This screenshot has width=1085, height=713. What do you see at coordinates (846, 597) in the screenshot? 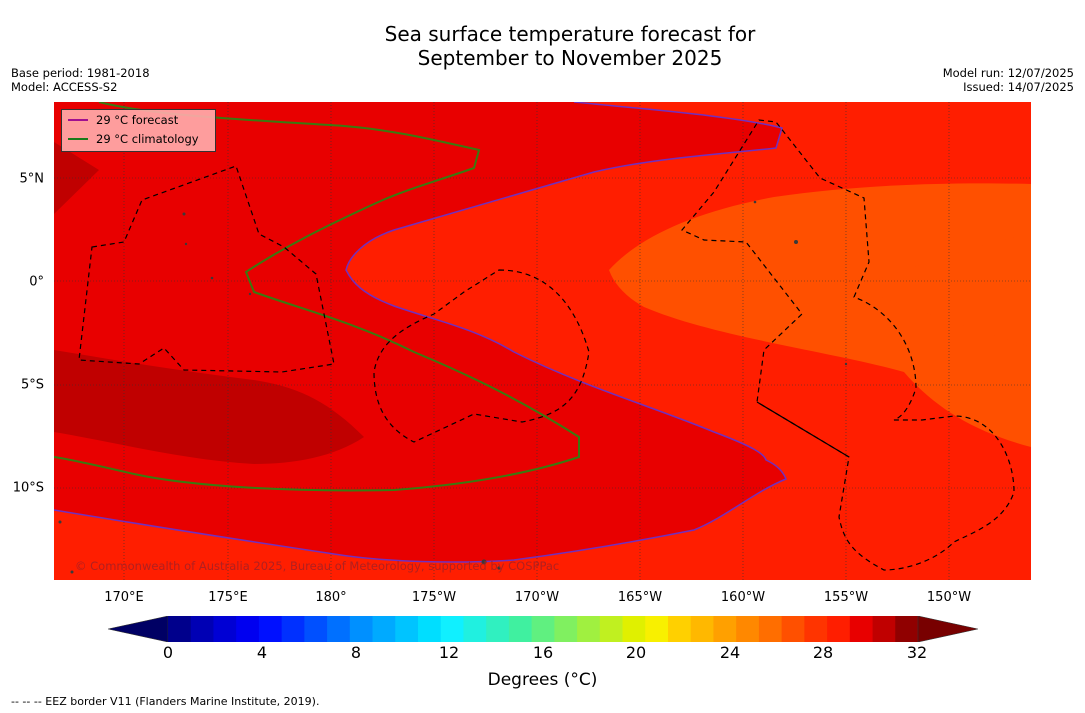
I see `lon-label-155w: 155°W` at bounding box center [846, 597].